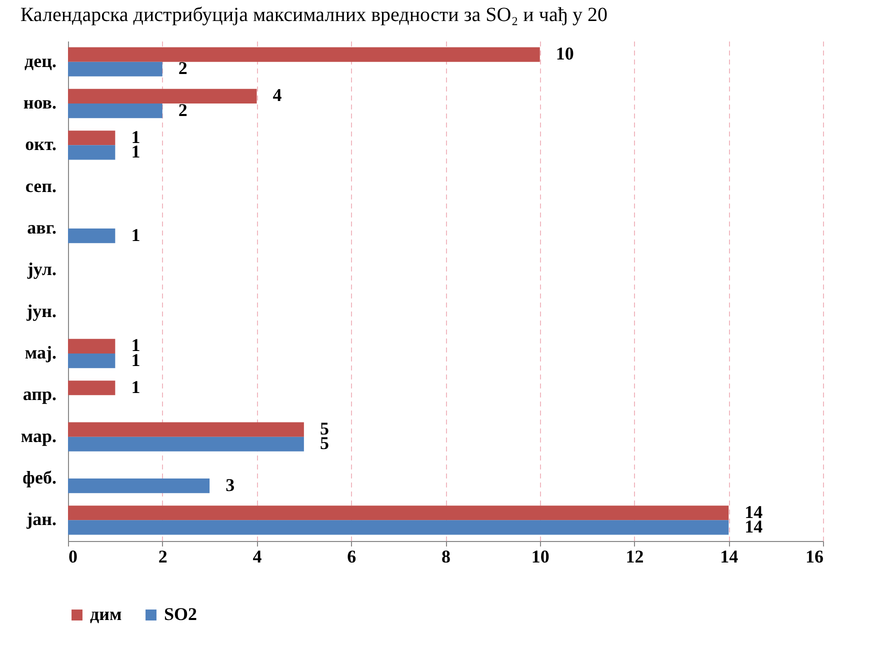  Describe the element at coordinates (635, 556) in the screenshot. I see `x-tick-label: 12` at that location.